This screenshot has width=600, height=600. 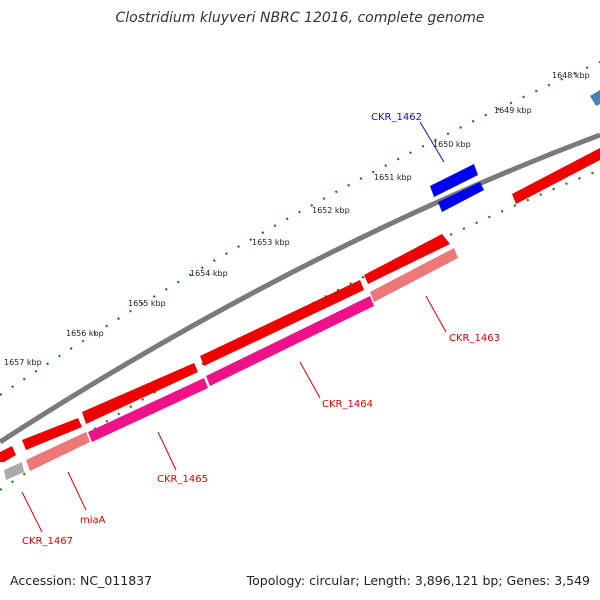 I want to click on blue-genes, so click(x=457, y=188).